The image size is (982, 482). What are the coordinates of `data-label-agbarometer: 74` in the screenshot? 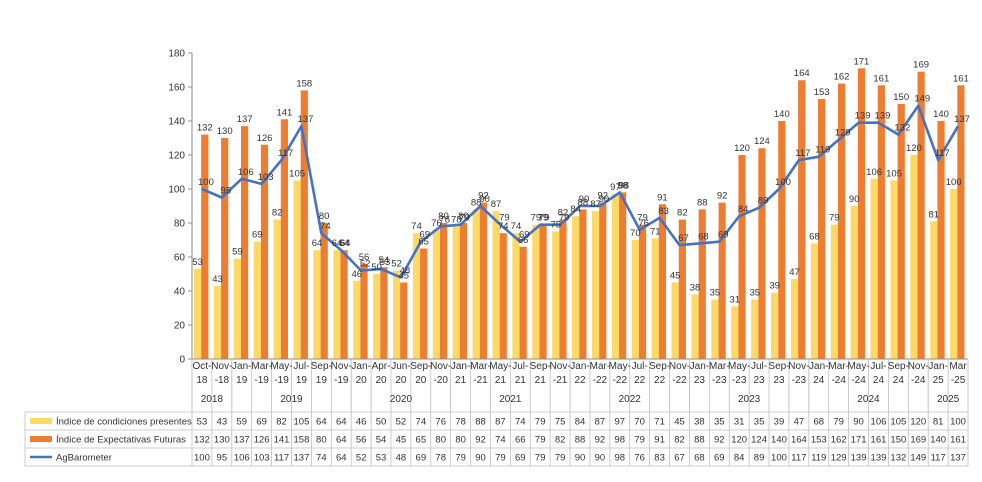 It's located at (325, 226).